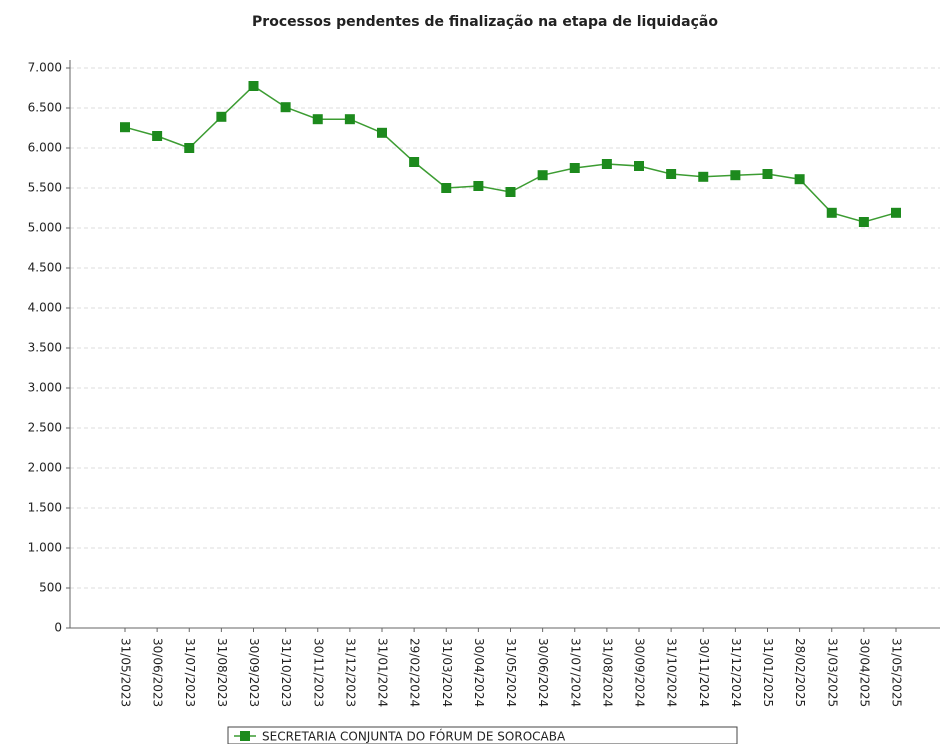 This screenshot has height=744, width=941. I want to click on x-tick-label: 31/10/2023, so click(286, 672).